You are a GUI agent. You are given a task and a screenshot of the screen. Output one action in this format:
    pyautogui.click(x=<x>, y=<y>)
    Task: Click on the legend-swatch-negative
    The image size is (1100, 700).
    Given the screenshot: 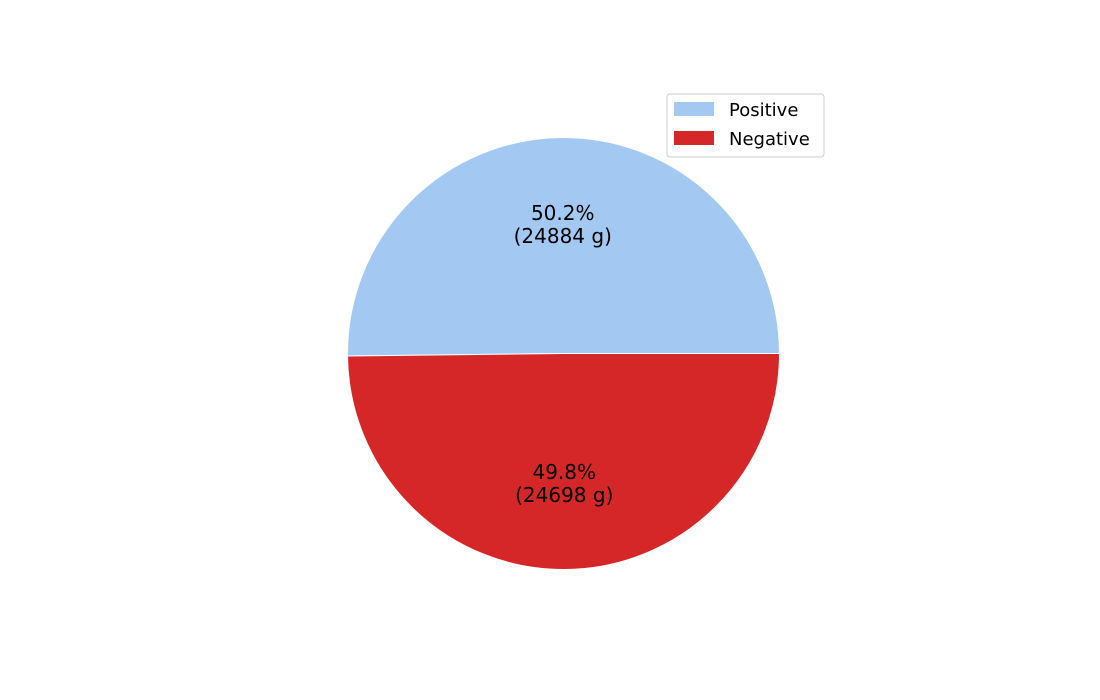 What is the action you would take?
    pyautogui.click(x=694, y=138)
    